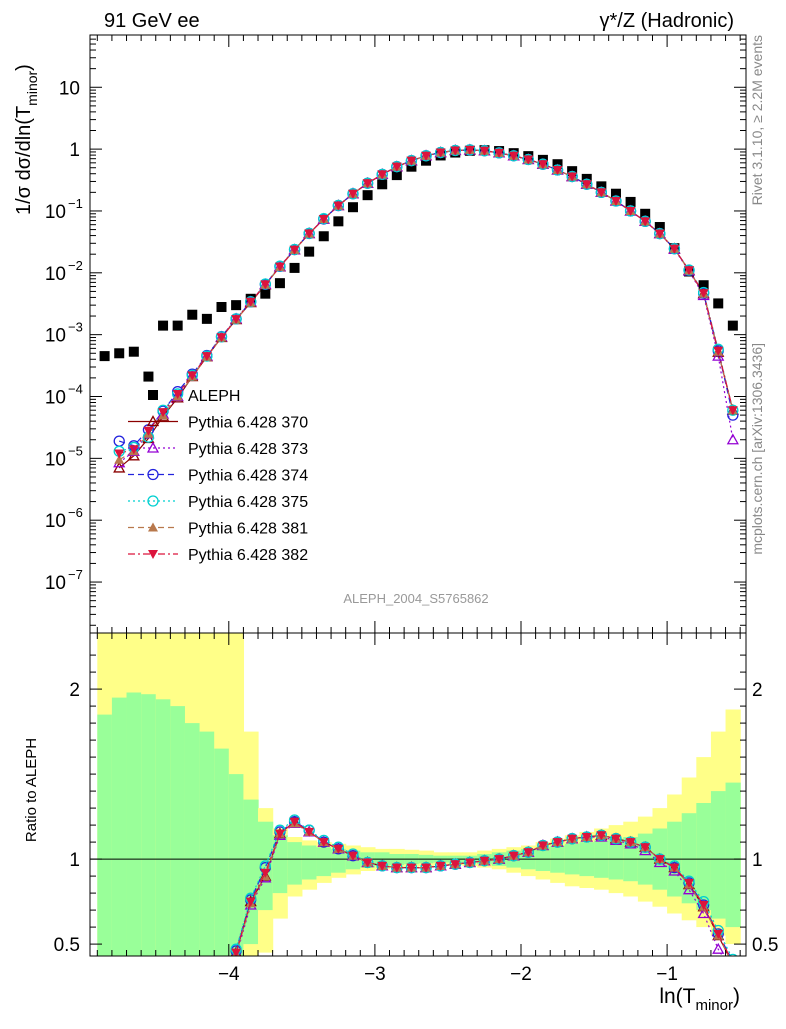  What do you see at coordinates (521, 974) in the screenshot?
I see `x-tick-label: −2` at bounding box center [521, 974].